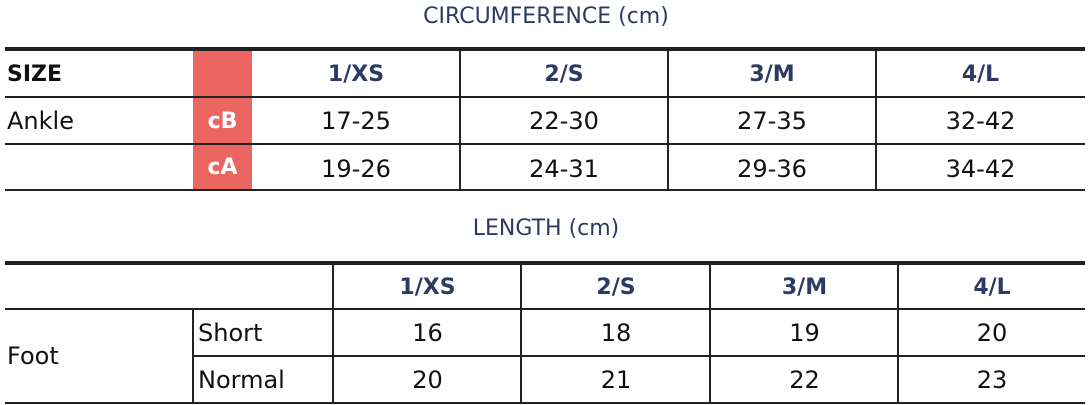 This screenshot has height=405, width=1092. I want to click on accent-column, so click(222, 120).